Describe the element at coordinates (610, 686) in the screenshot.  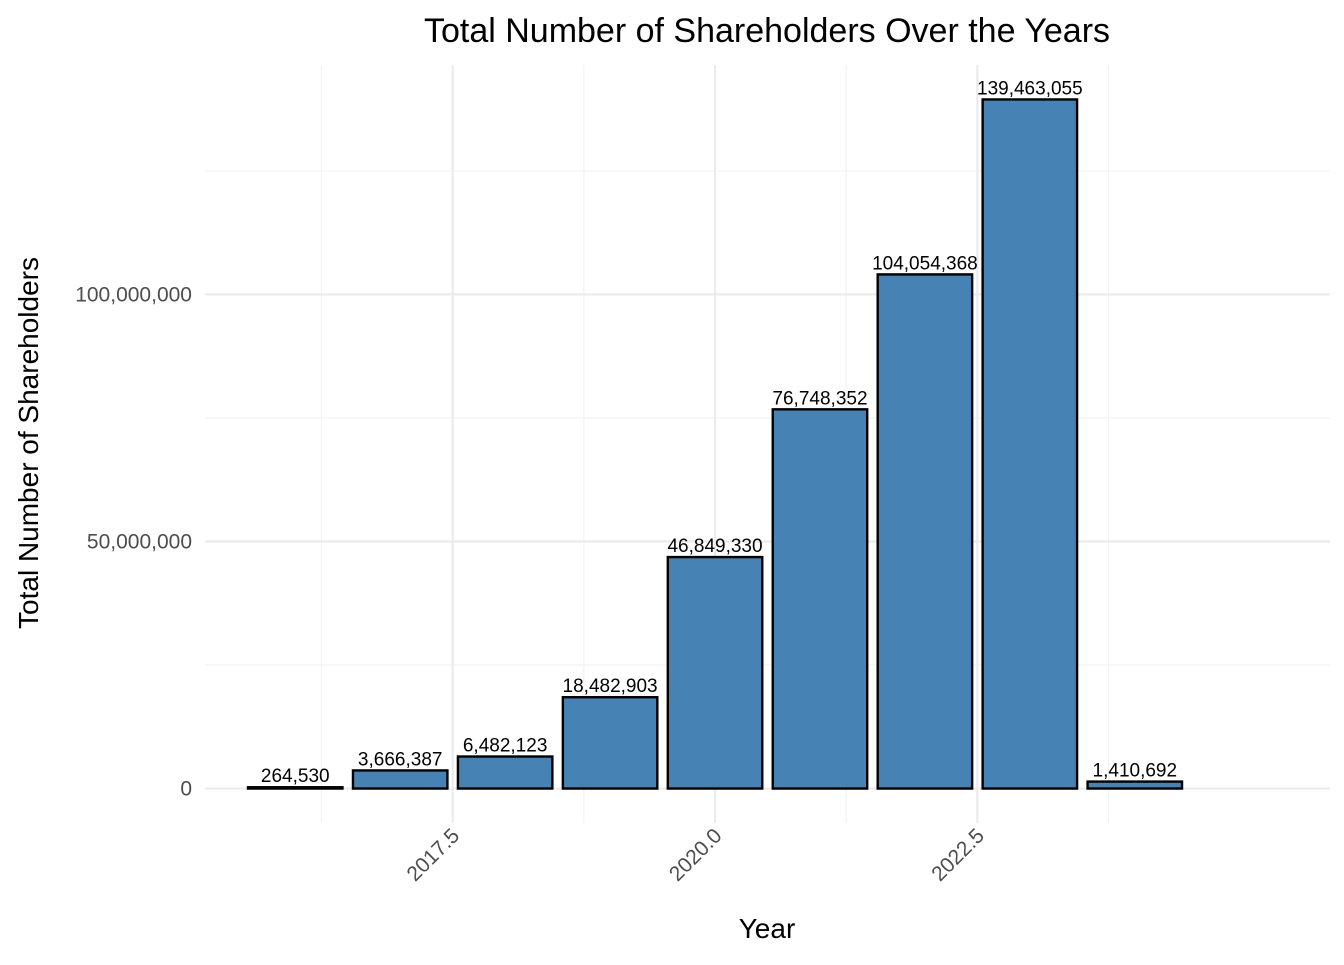
I see `bar-value-label-2019: 18,482,903` at that location.